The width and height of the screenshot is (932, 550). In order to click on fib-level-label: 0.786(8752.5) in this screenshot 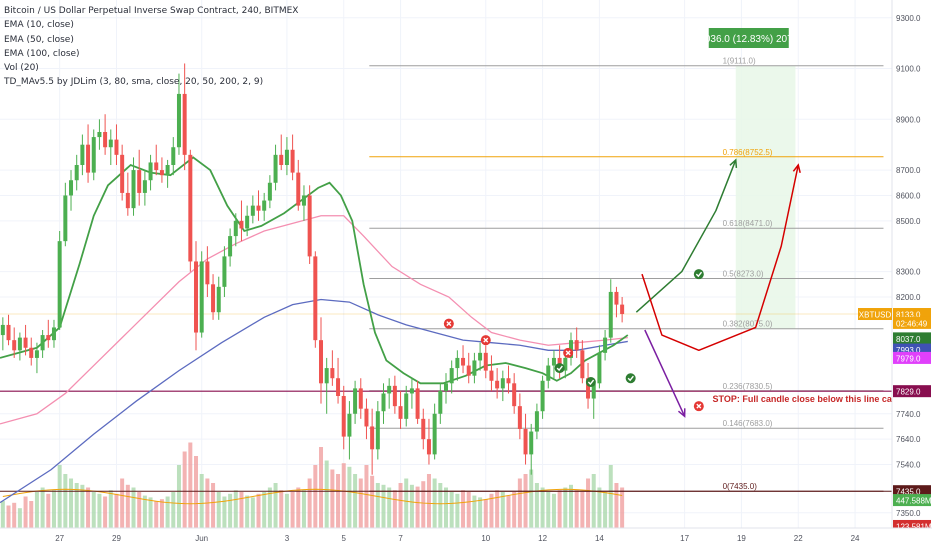, I will do `click(748, 152)`.